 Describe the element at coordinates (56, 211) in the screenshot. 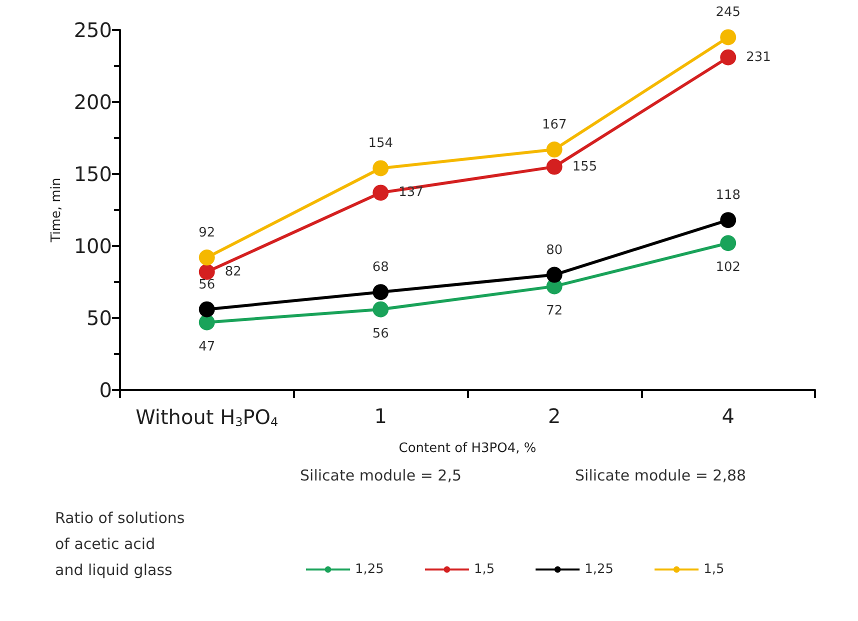

I see `y-axis-title: Time, min` at that location.